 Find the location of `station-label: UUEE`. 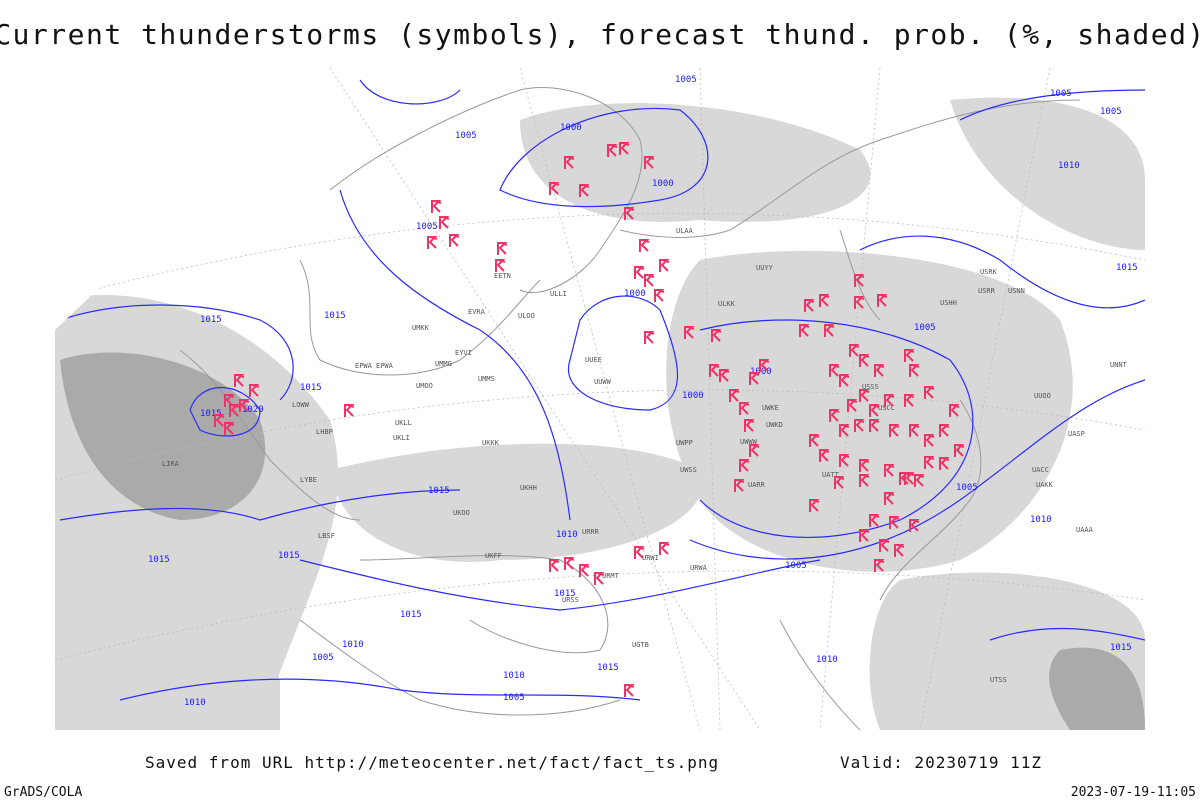

station-label: UUEE is located at coordinates (593, 360).